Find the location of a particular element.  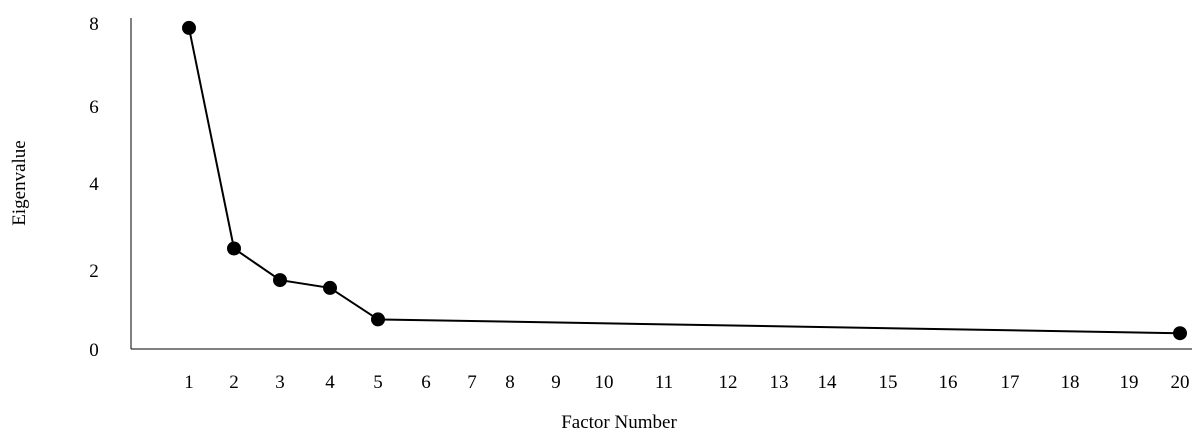

y-tick-label: 4 is located at coordinates (94, 184).